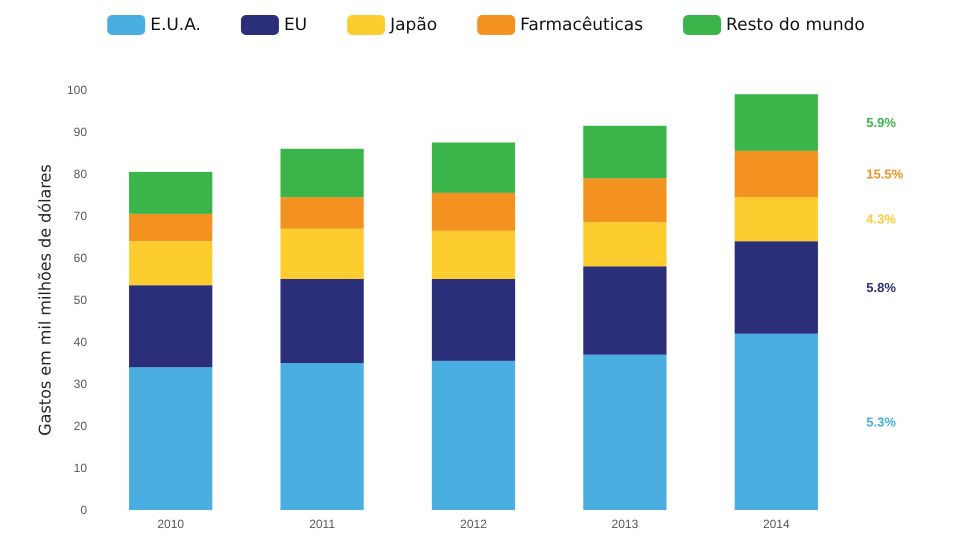 Image resolution: width=972 pixels, height=545 pixels. What do you see at coordinates (81, 468) in the screenshot?
I see `y-tick-label: 10` at bounding box center [81, 468].